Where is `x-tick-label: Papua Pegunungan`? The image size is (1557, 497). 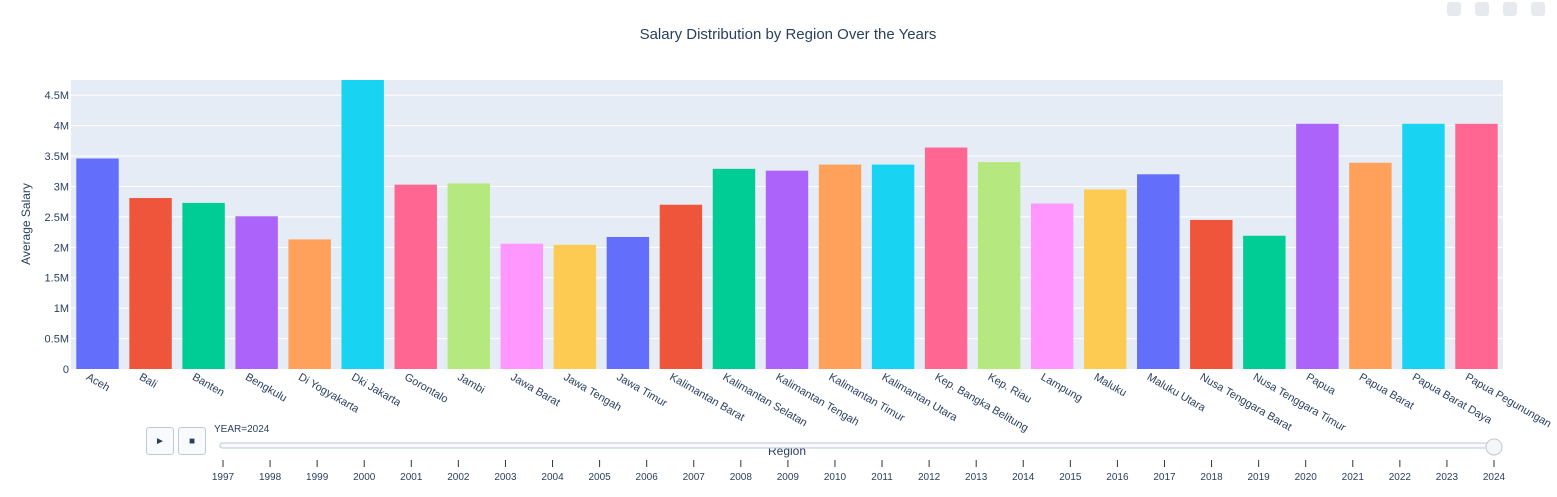 x-tick-label: Papua Pegunungan is located at coordinates (1508, 400).